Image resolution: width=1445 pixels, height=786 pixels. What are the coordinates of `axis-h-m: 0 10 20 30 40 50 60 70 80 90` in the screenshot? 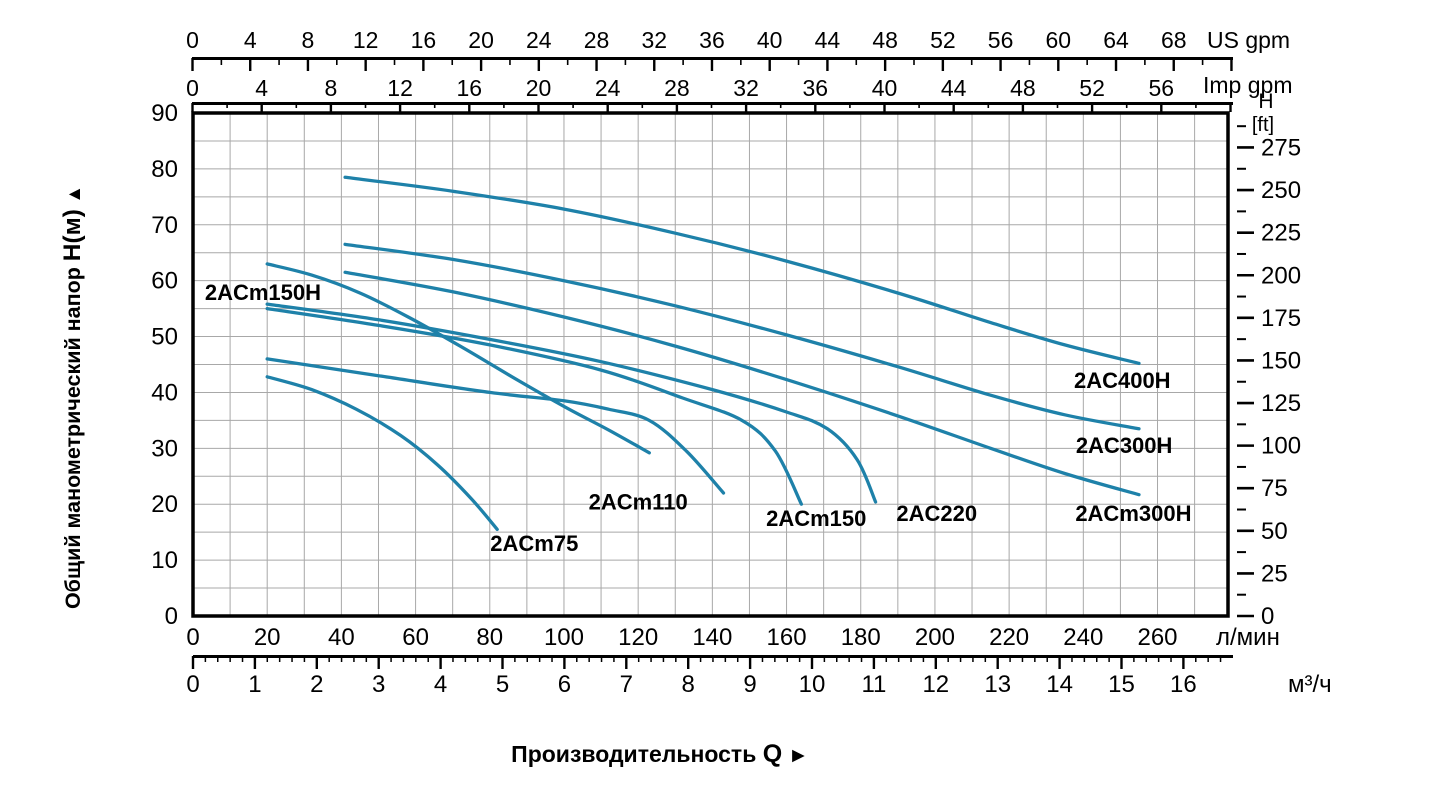 It's located at (164, 365).